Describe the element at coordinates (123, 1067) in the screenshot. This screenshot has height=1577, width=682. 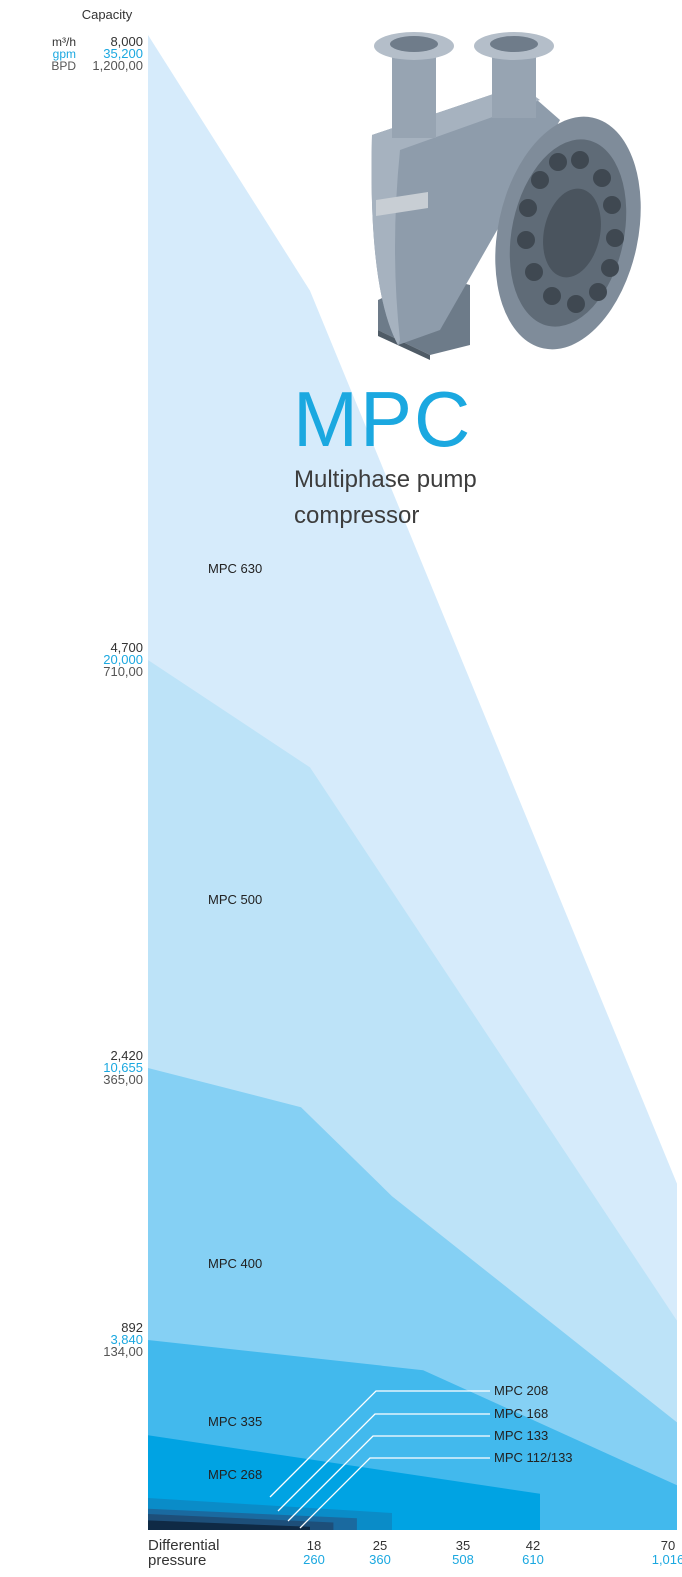
I see `y-tick-gpm: 10,655` at that location.